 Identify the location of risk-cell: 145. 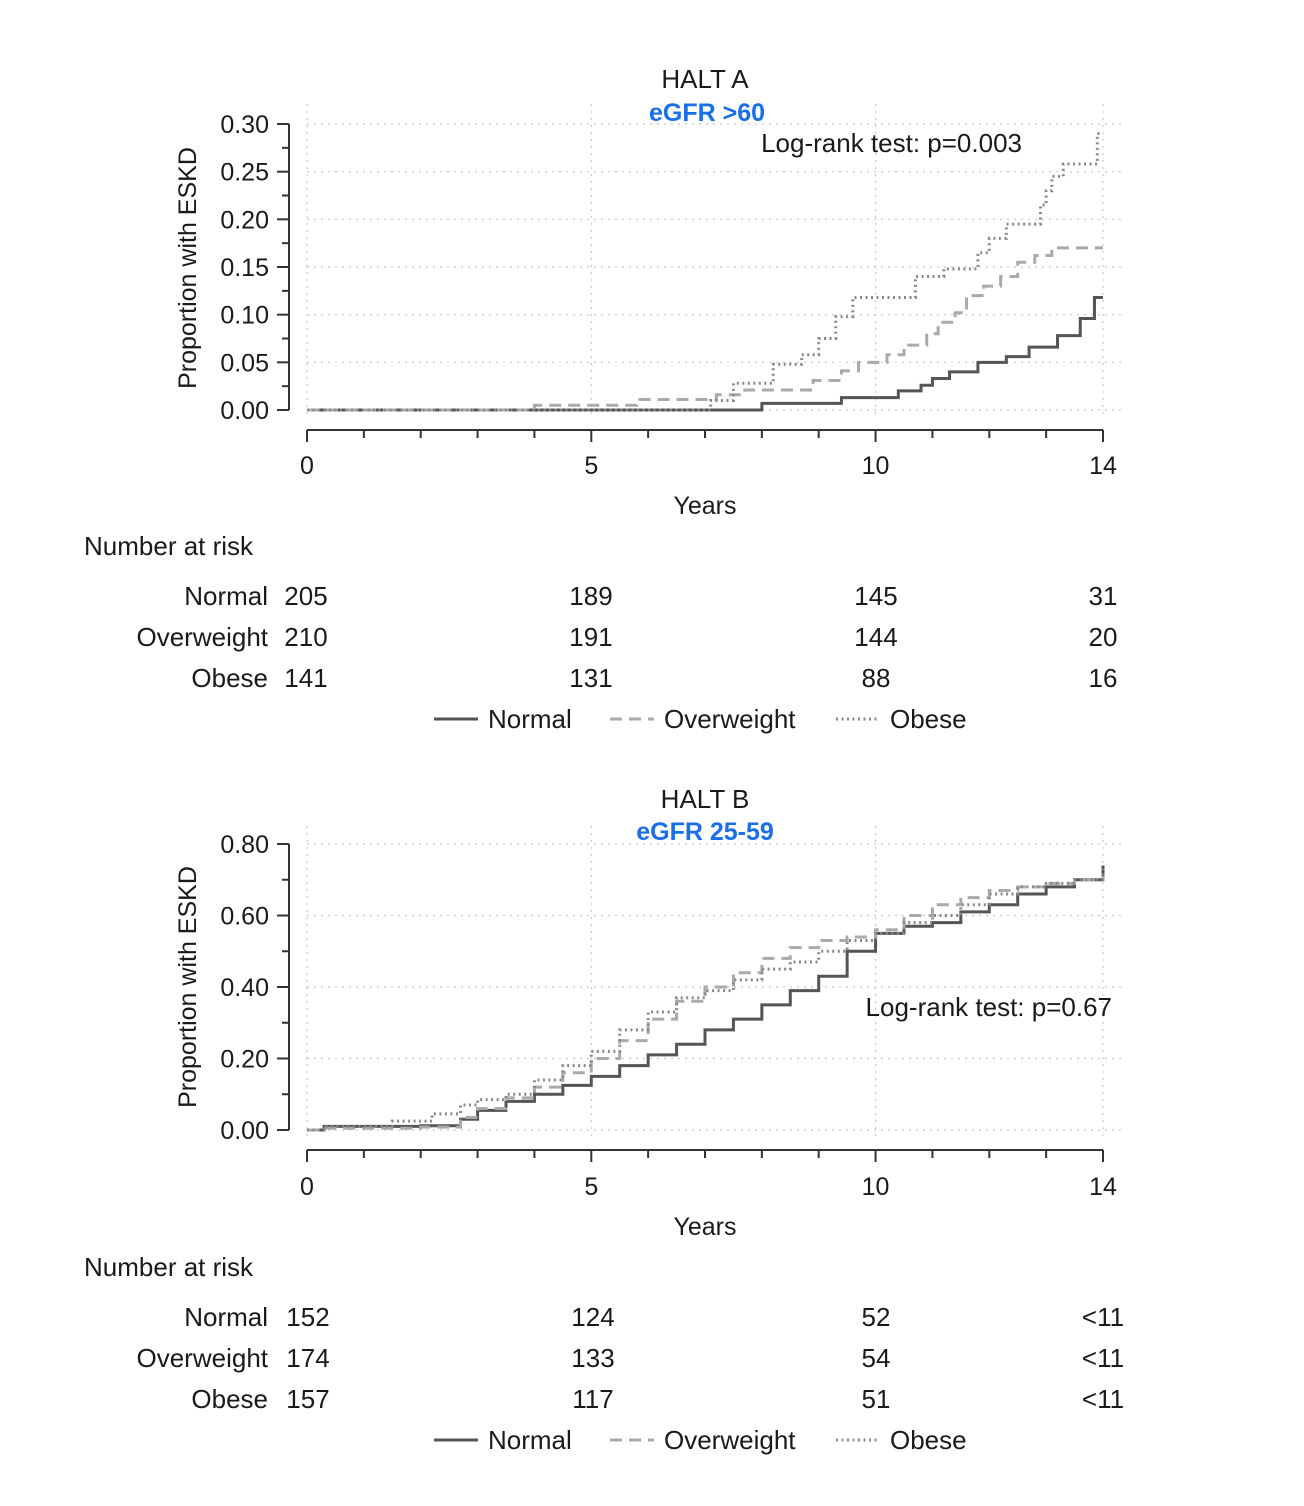
(875, 596).